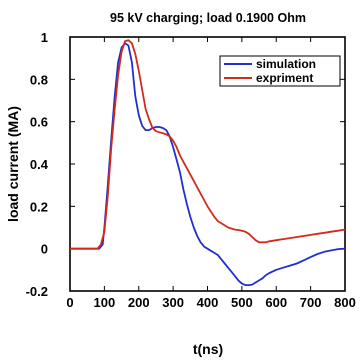 This screenshot has width=360, height=360. I want to click on legend-label-simulation: simulation, so click(286, 64).